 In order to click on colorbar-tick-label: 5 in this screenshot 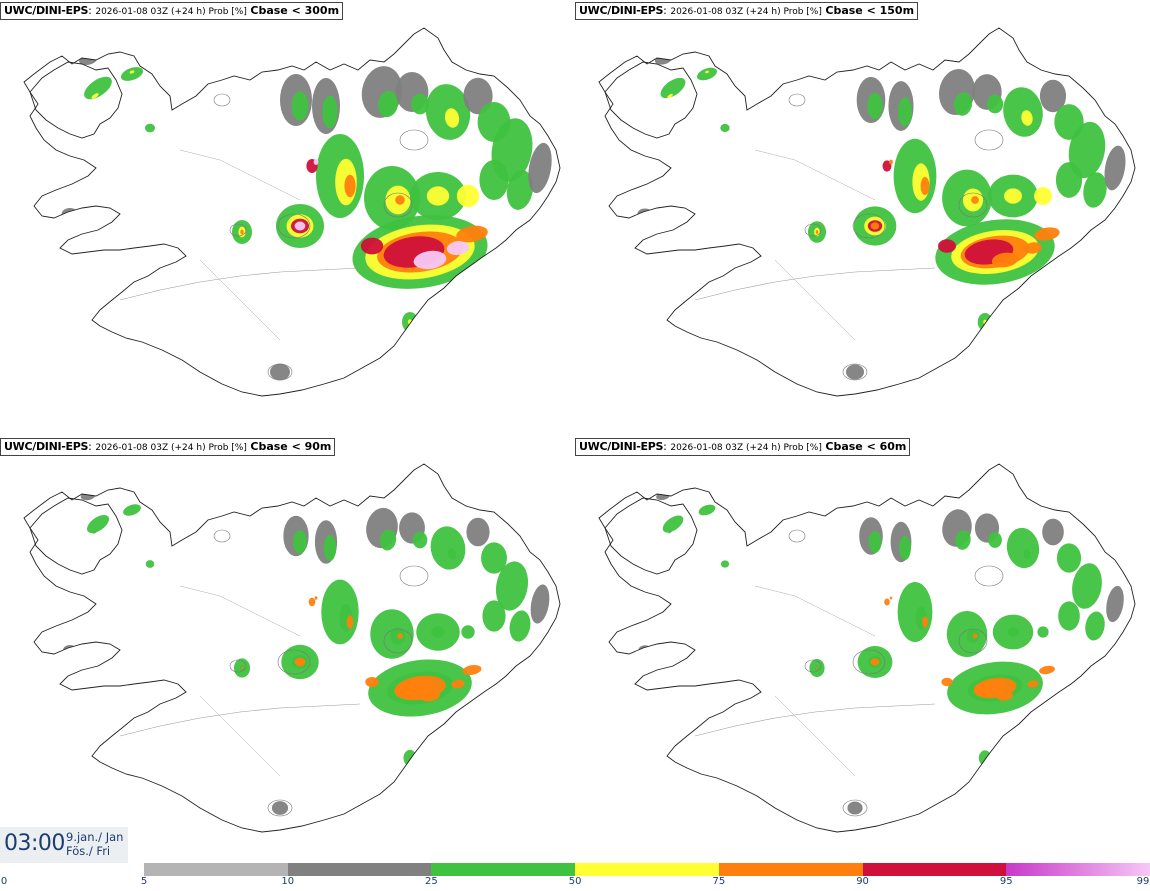, I will do `click(144, 881)`.